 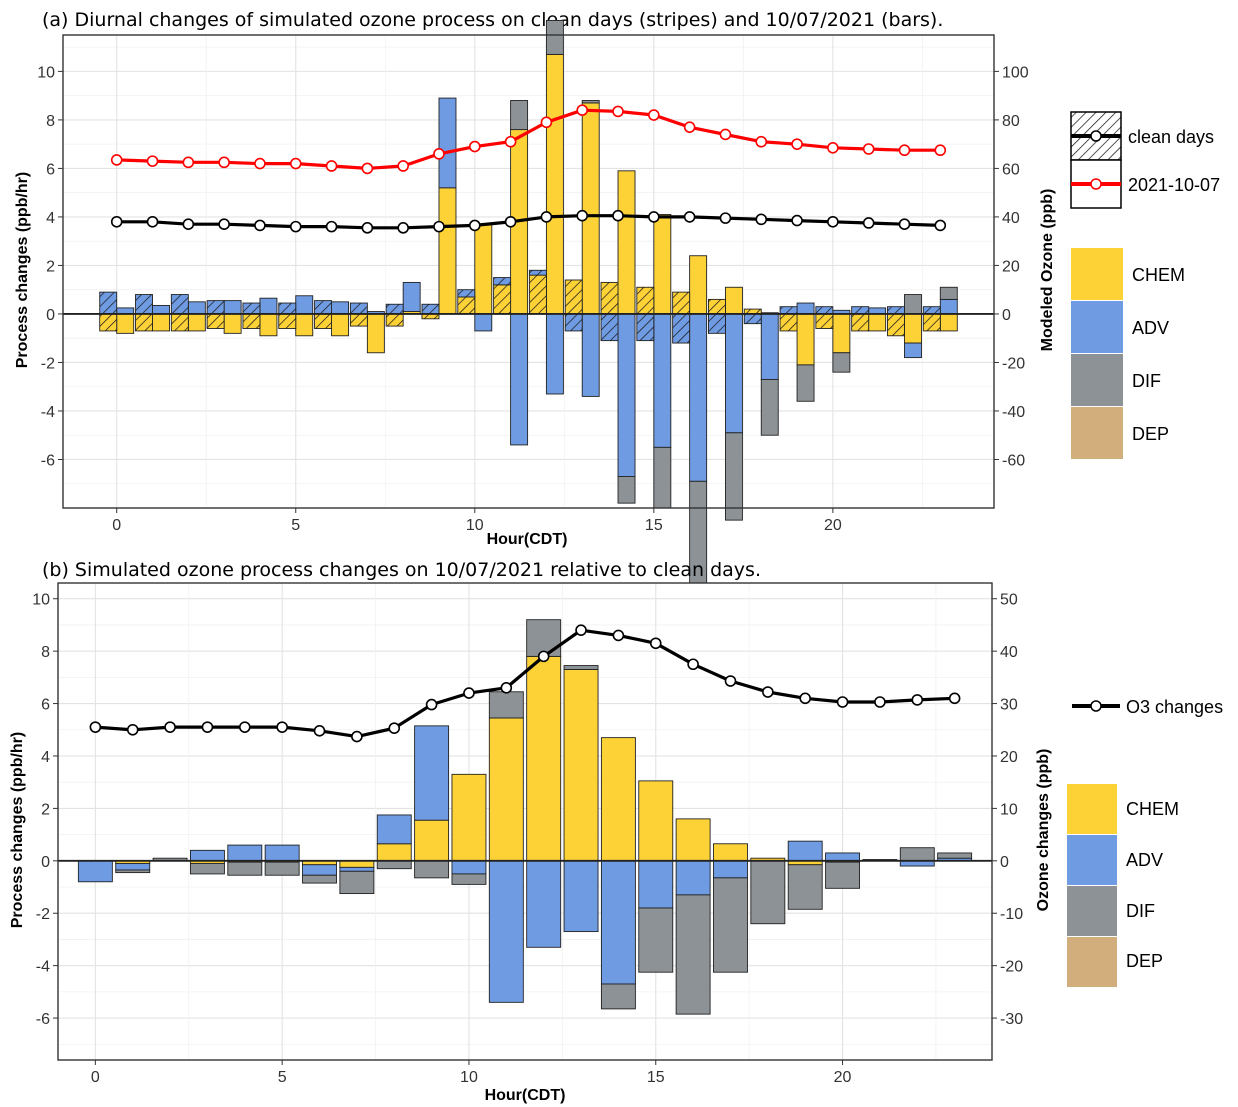 I want to click on y-tick-label: 8, so click(x=45, y=652).